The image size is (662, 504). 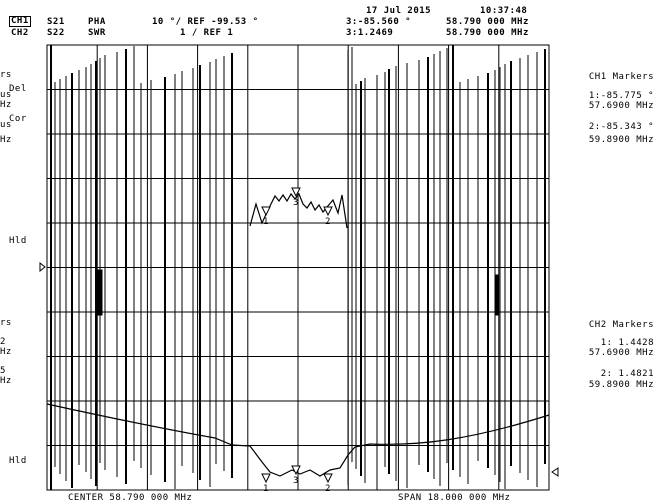 What do you see at coordinates (487, 22) in the screenshot?
I see `ch1-marker-freq: 58.790 000 MHz` at bounding box center [487, 22].